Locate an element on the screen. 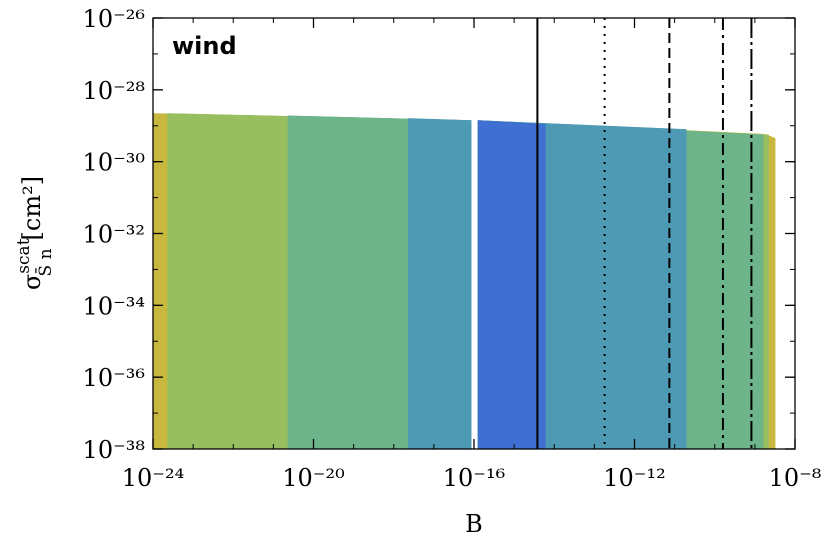  y-tick-label: 10⁻²⁶ is located at coordinates (114, 19).